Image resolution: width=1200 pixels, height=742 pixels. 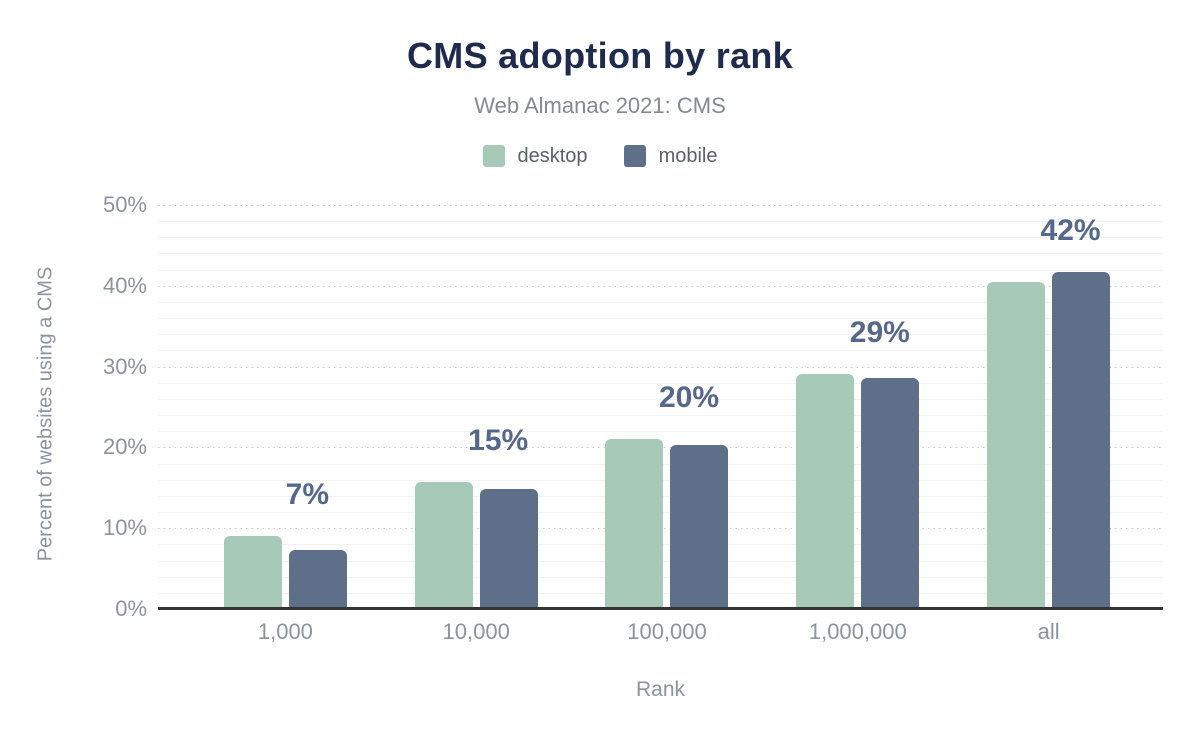 What do you see at coordinates (285, 407) in the screenshot?
I see `bar-group-1-000: 7%` at bounding box center [285, 407].